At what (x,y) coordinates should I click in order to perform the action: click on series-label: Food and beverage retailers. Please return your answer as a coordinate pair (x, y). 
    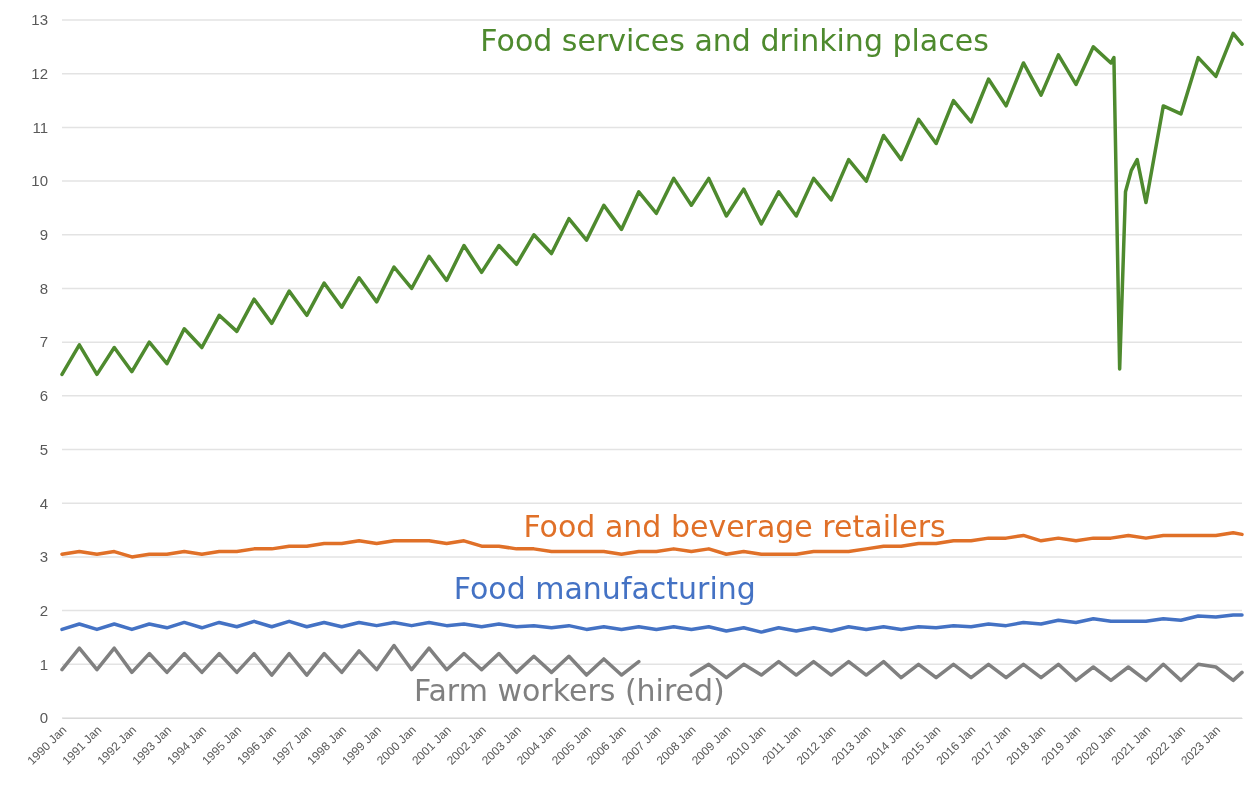
    Looking at the image, I should click on (734, 526).